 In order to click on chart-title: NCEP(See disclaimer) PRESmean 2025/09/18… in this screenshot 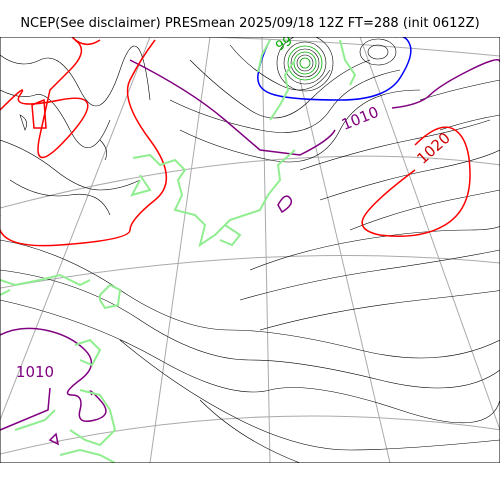, I will do `click(250, 23)`.